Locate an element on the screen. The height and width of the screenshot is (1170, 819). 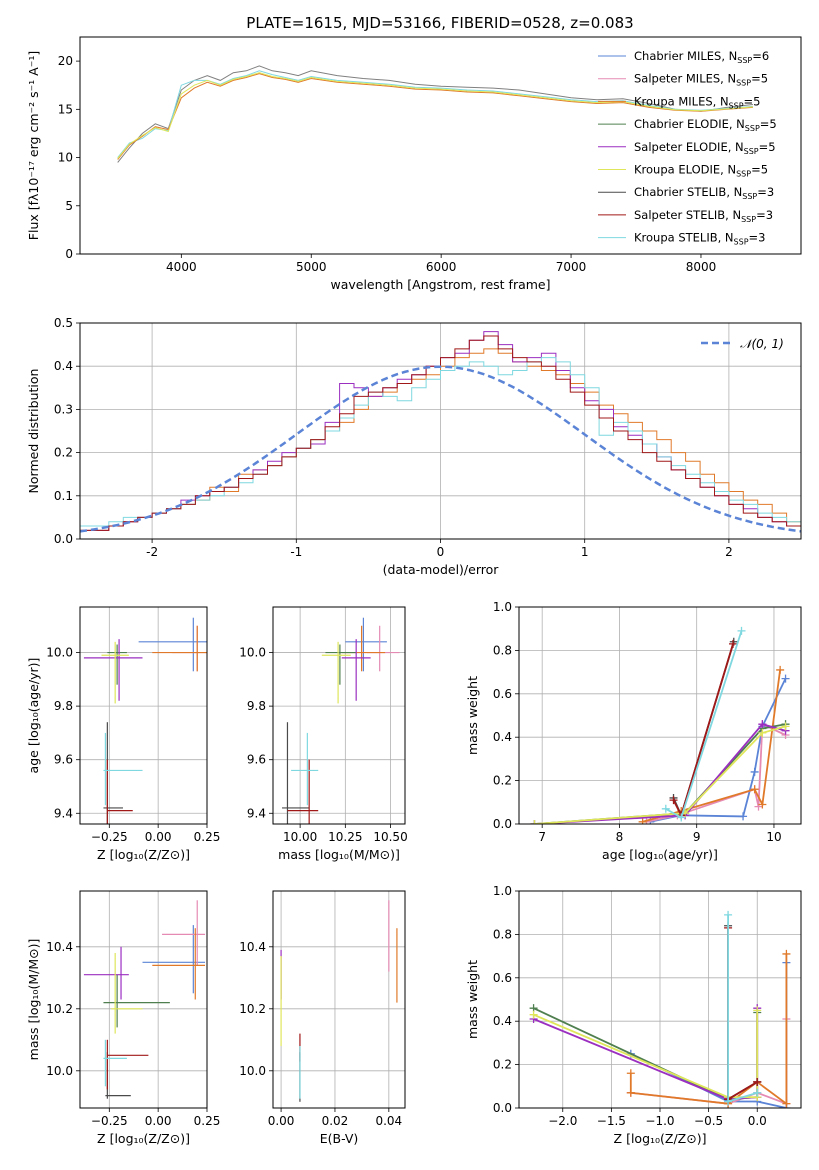
y-axis-label: mass weight is located at coordinates (472, 715).